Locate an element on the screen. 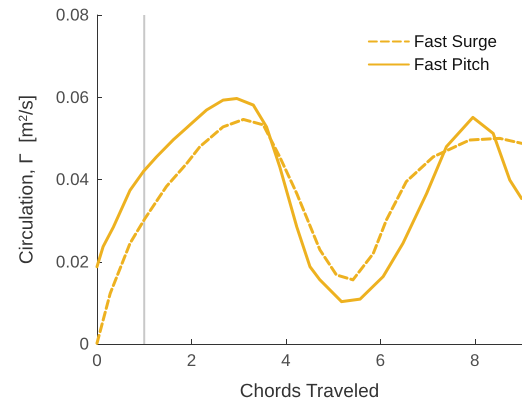 The width and height of the screenshot is (522, 419). y-tick-label: 0.04 is located at coordinates (72, 179).